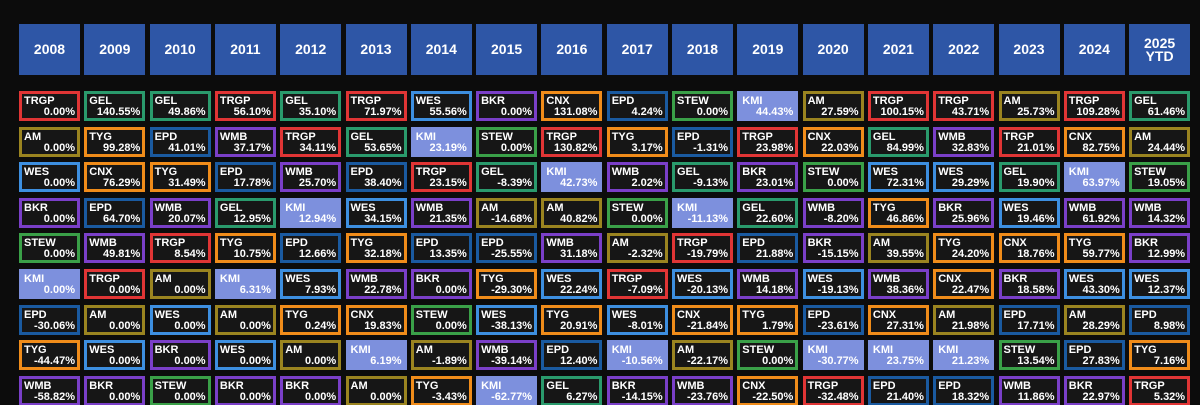 The image size is (1200, 405). What do you see at coordinates (49, 49) in the screenshot?
I see `year-header: 2008` at bounding box center [49, 49].